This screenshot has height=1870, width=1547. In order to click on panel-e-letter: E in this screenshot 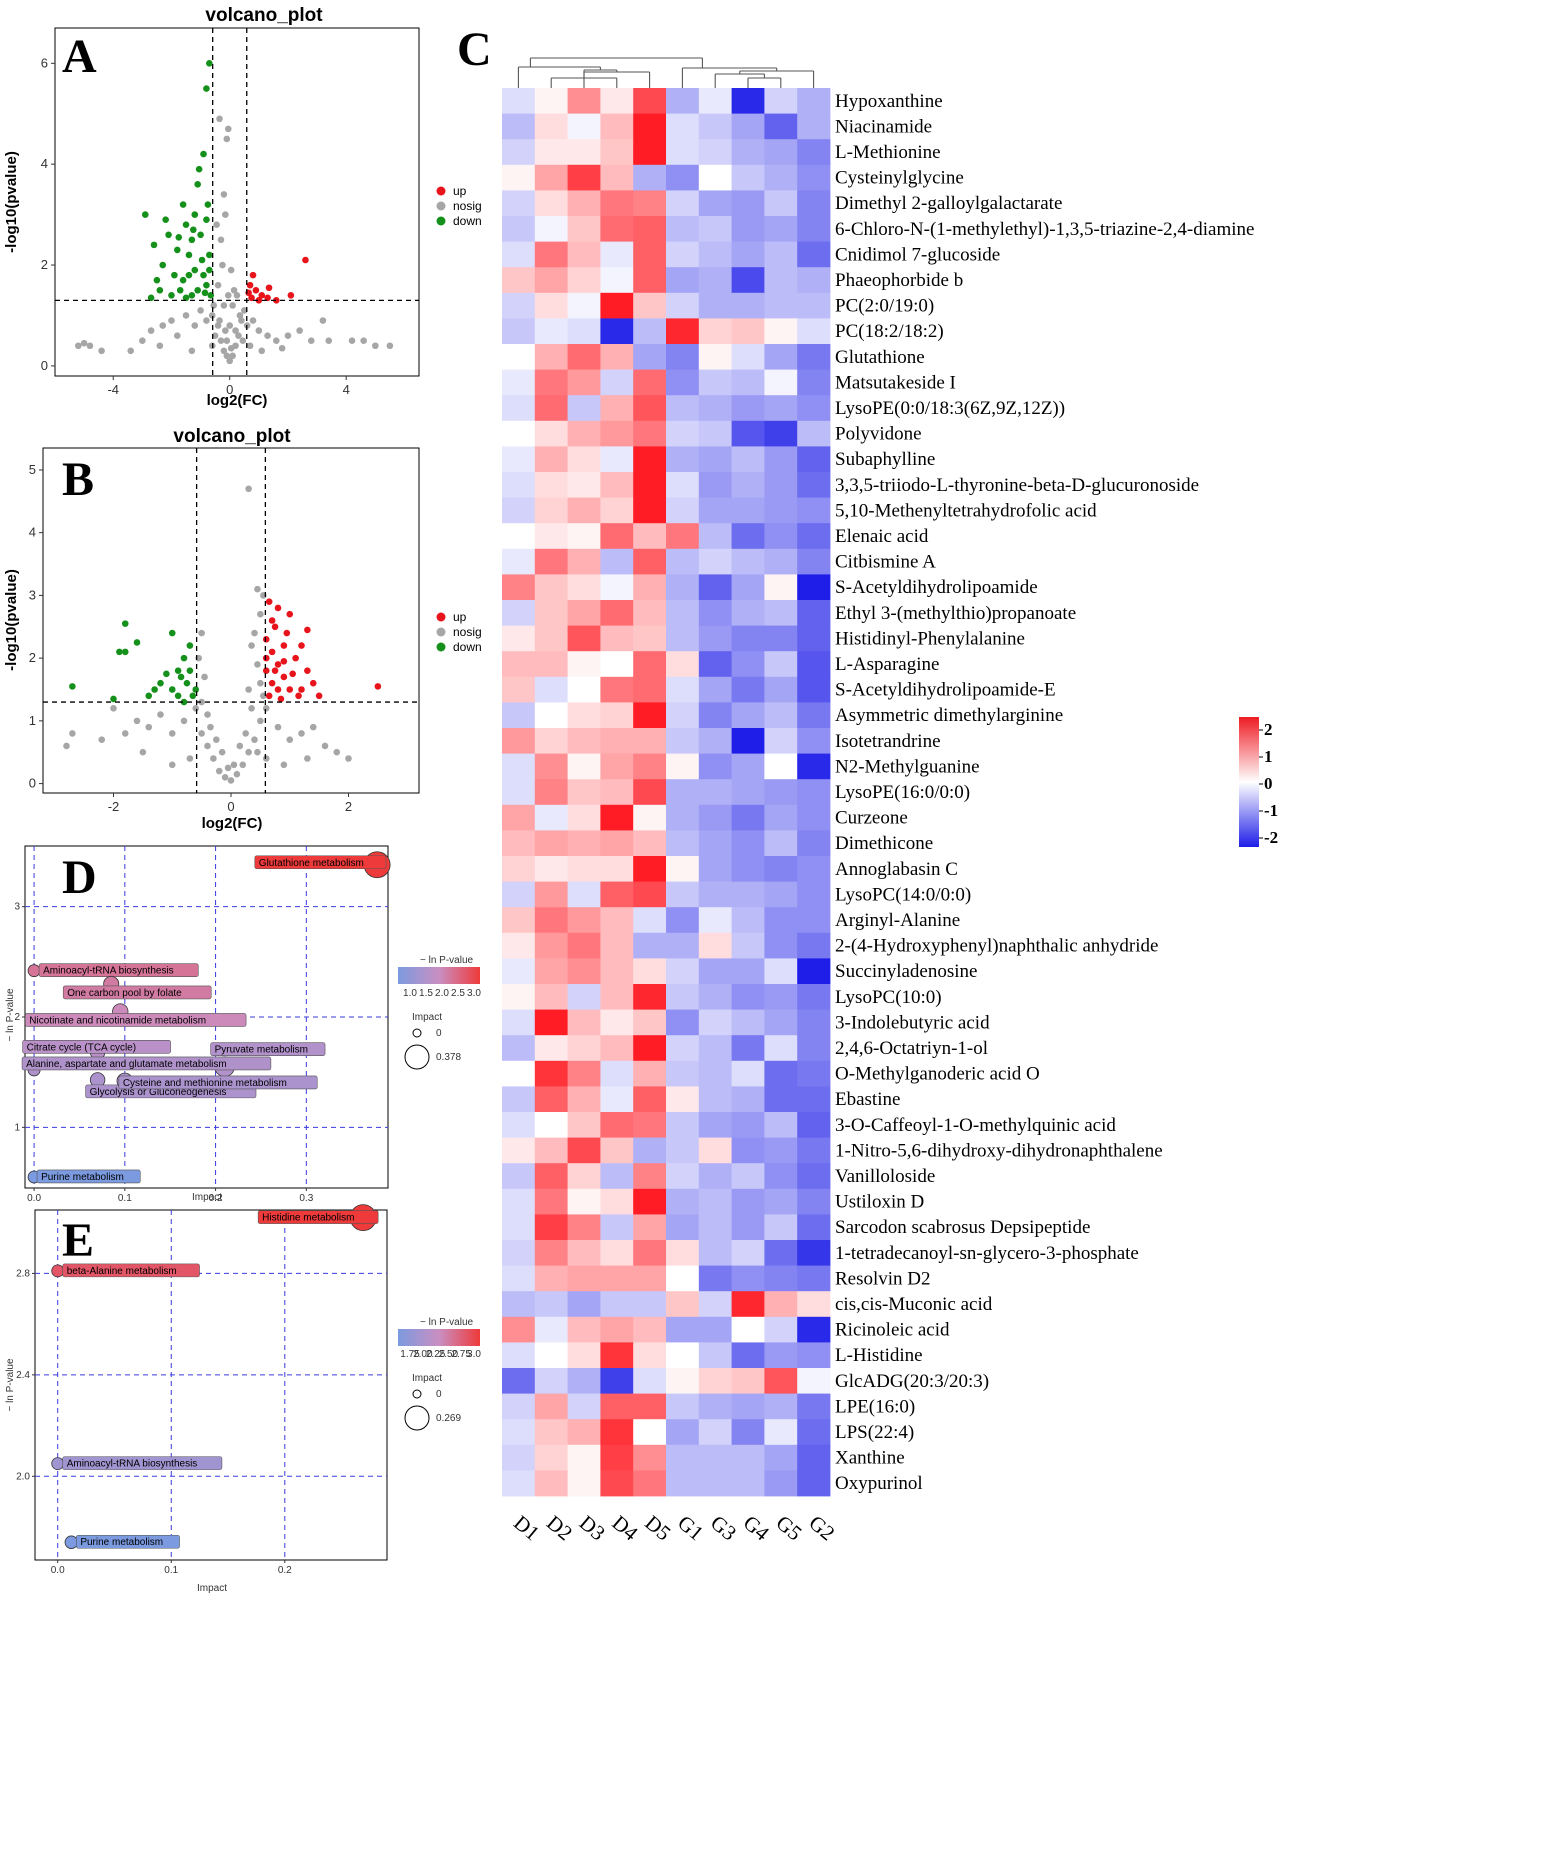, I will do `click(78, 1240)`.